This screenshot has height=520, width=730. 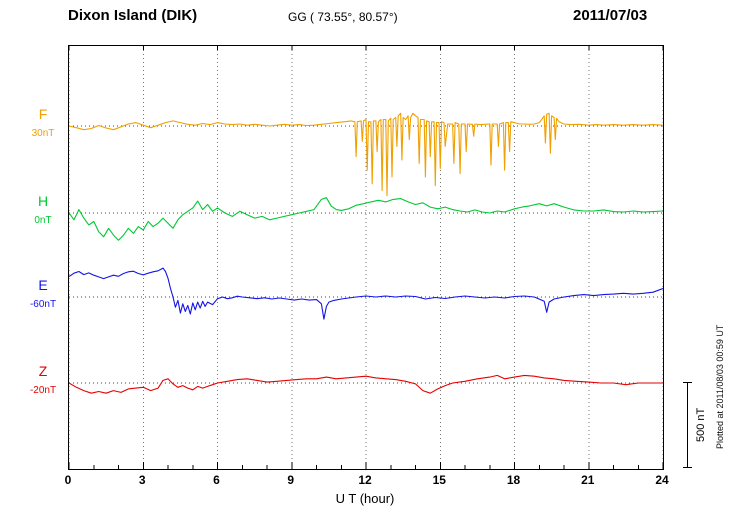 What do you see at coordinates (662, 480) in the screenshot?
I see `x-tick-label-24: 24` at bounding box center [662, 480].